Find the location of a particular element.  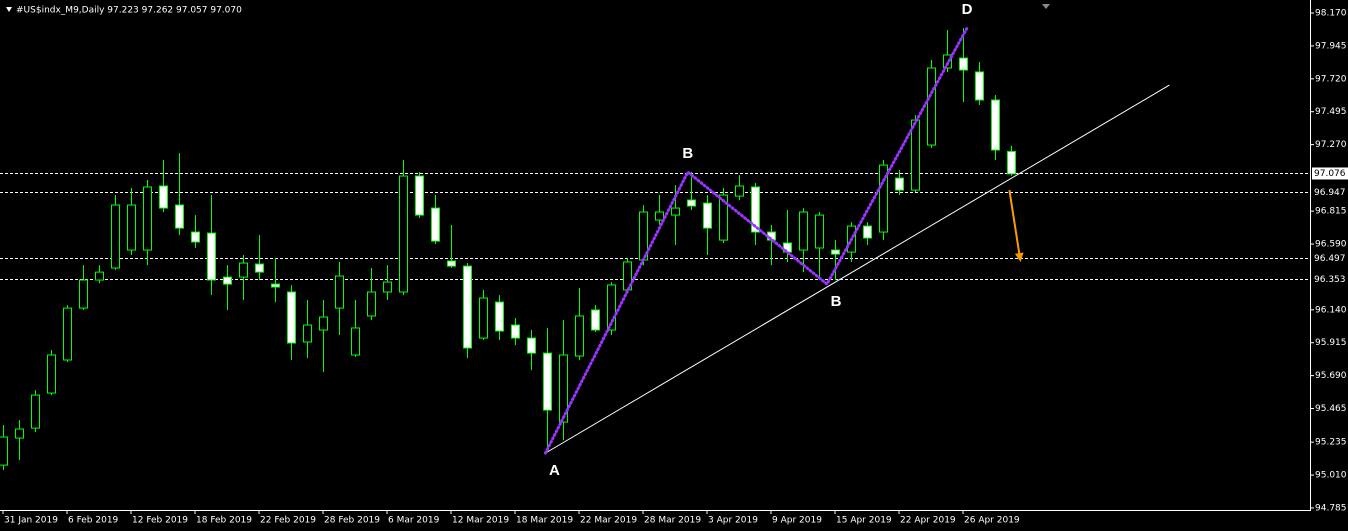

y-tick-label: 97.720 is located at coordinates (1331, 79).